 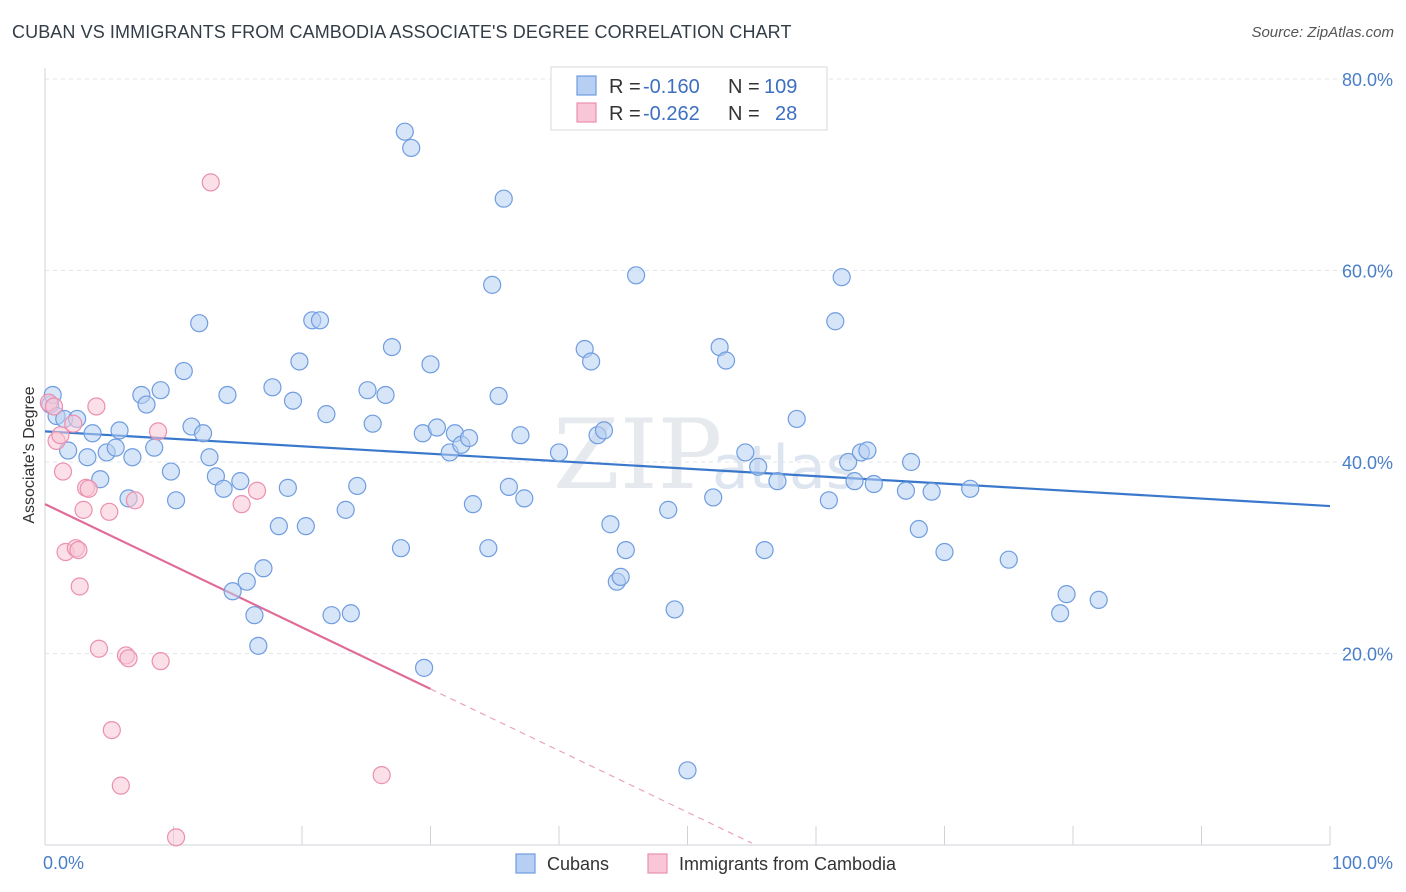 I want to click on x-tick-label: 100.0%, so click(x=1362, y=863).